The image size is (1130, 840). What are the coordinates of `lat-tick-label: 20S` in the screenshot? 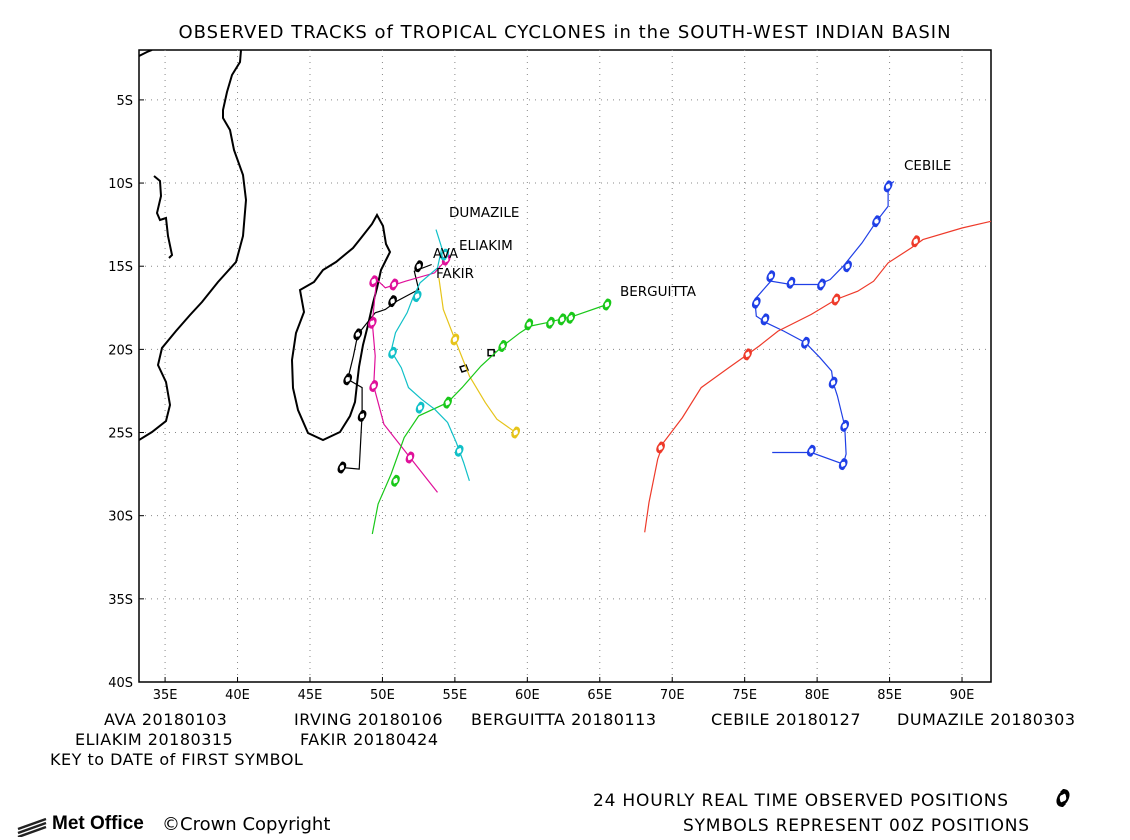 It's located at (120, 350).